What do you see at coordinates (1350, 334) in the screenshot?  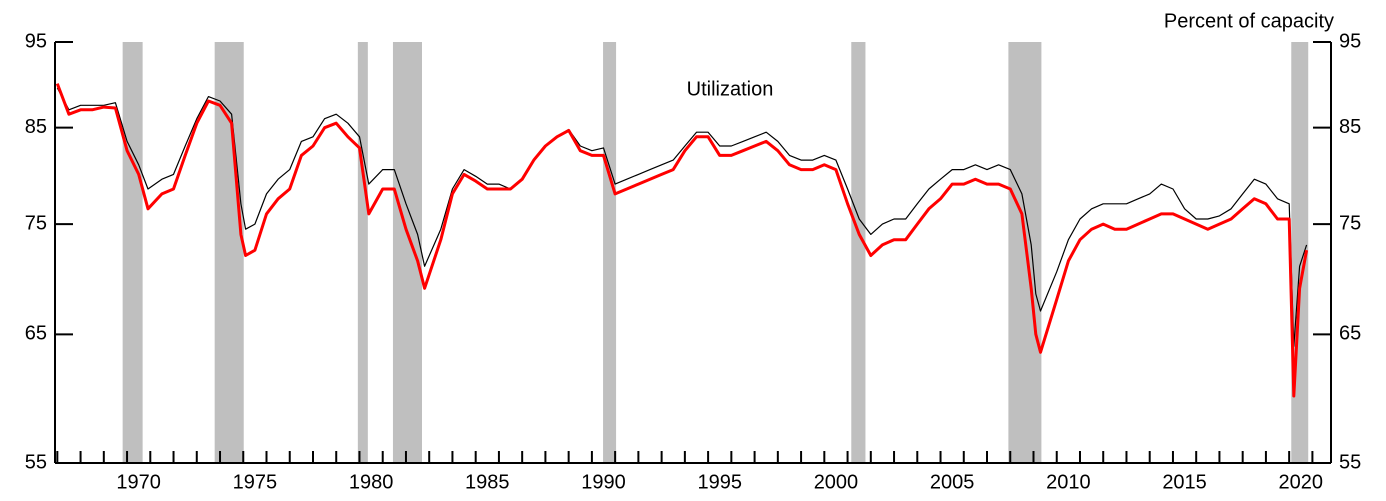 I see `y2-tick-label: 65` at bounding box center [1350, 334].